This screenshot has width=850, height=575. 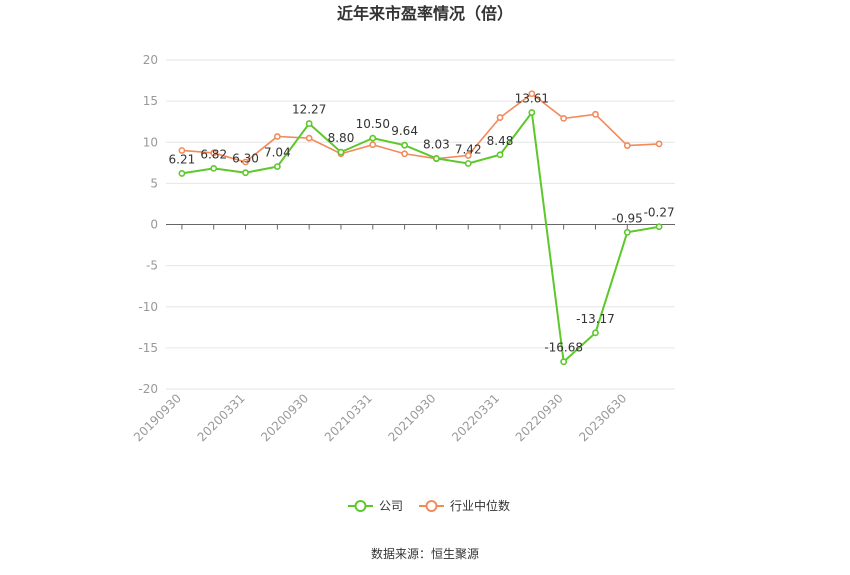 What do you see at coordinates (148, 348) in the screenshot?
I see `y-tick-label: -15` at bounding box center [148, 348].